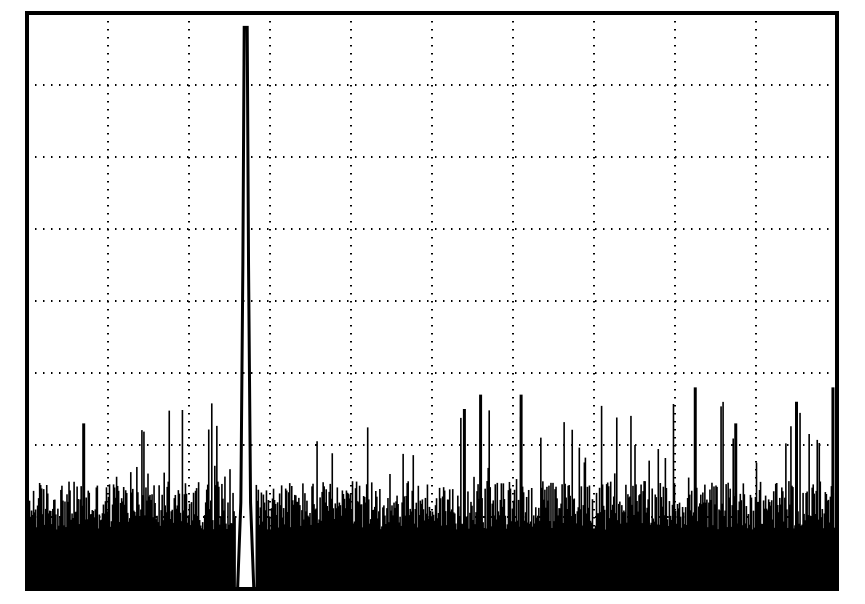 This screenshot has width=865, height=604. I want to click on carrier-peak, so click(246, 308).